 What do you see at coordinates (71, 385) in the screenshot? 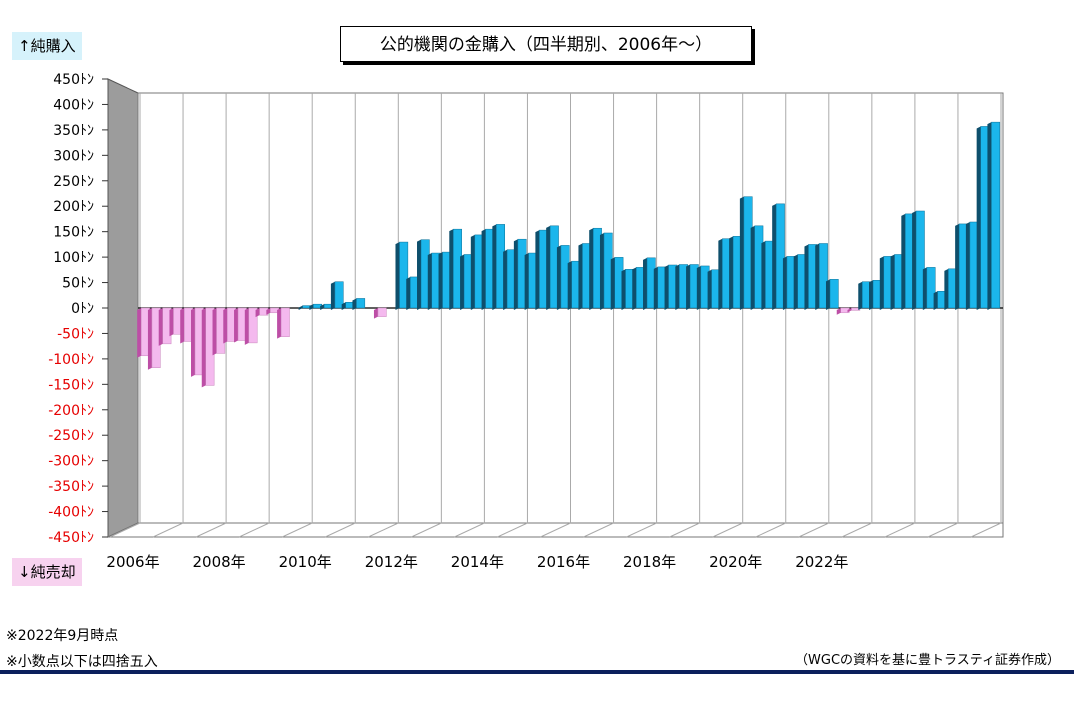
I see `y-tick-label: -150ﾄﾝ` at bounding box center [71, 385].